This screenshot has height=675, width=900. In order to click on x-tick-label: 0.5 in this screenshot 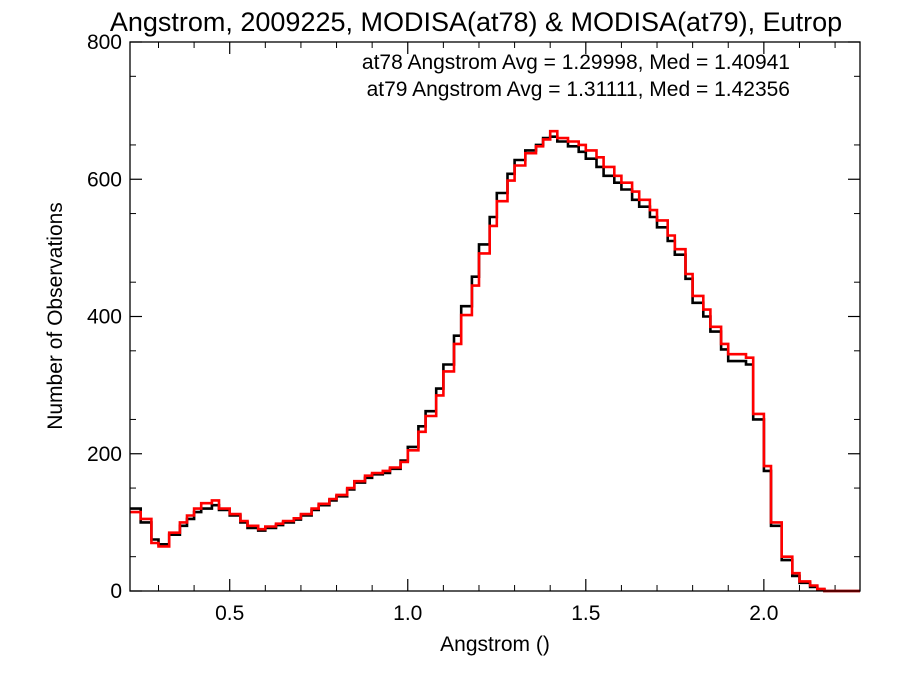, I will do `click(229, 613)`.